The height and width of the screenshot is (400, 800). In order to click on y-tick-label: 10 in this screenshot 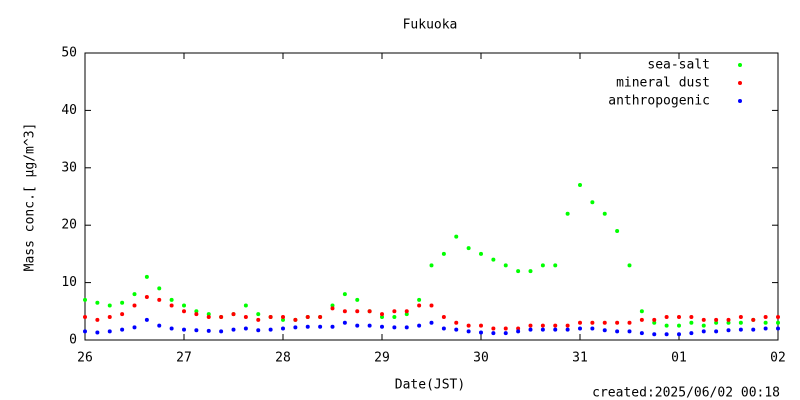, I will do `click(69, 282)`.